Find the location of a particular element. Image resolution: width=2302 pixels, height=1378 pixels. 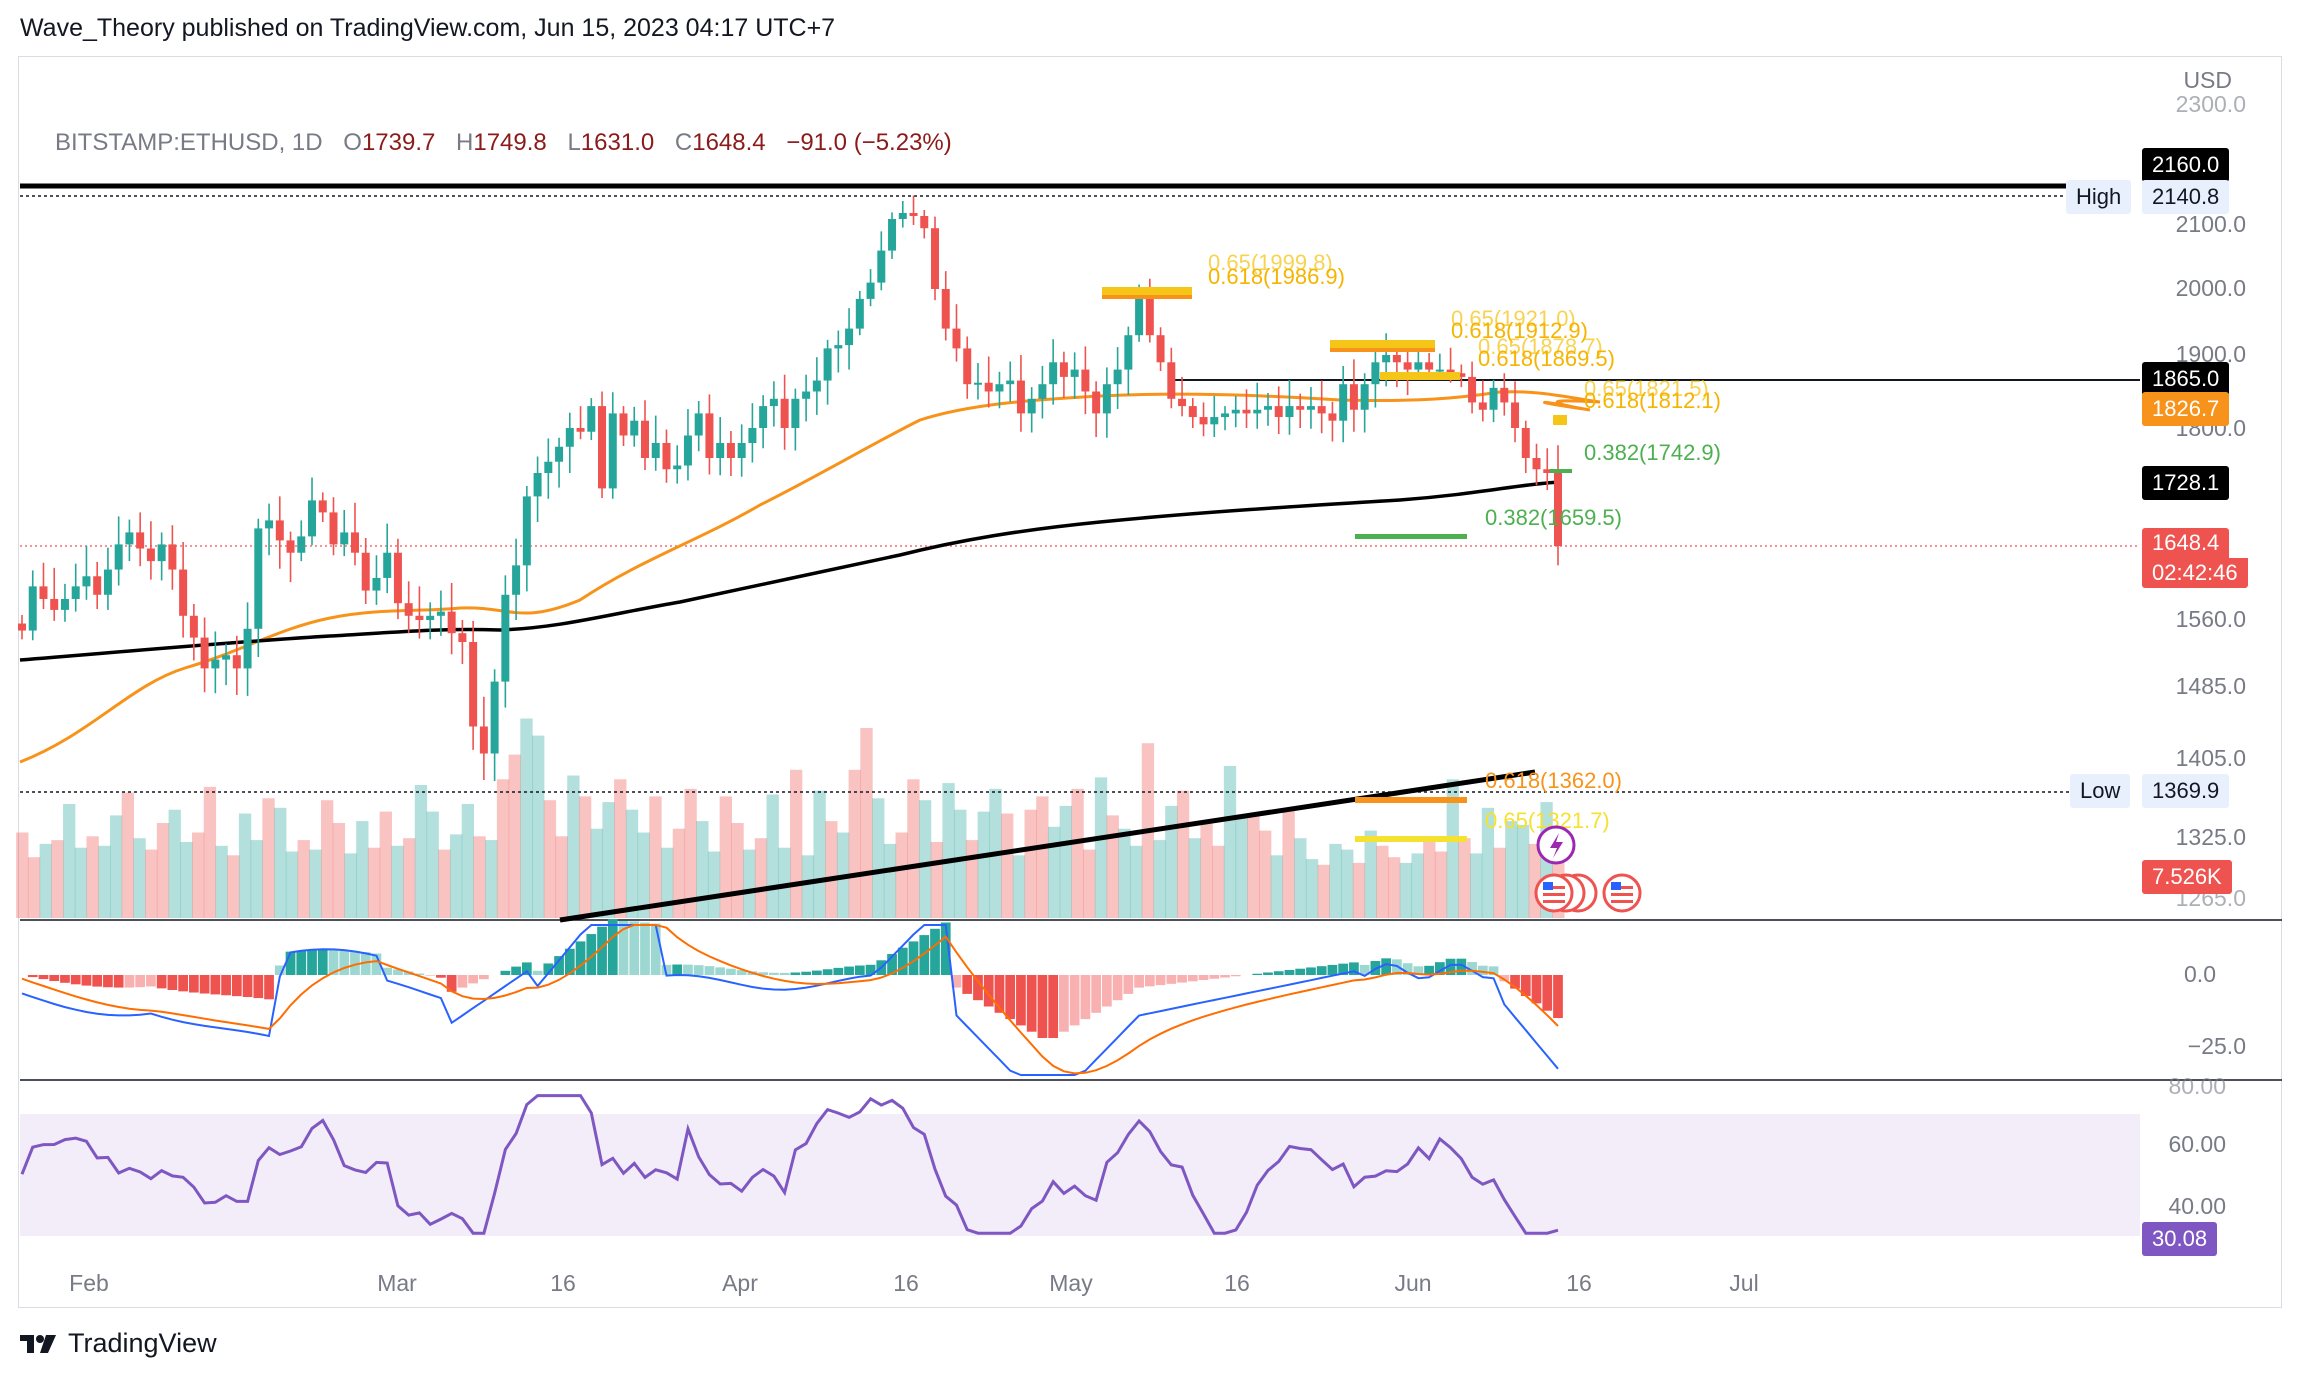

signal-line is located at coordinates (790, 999).